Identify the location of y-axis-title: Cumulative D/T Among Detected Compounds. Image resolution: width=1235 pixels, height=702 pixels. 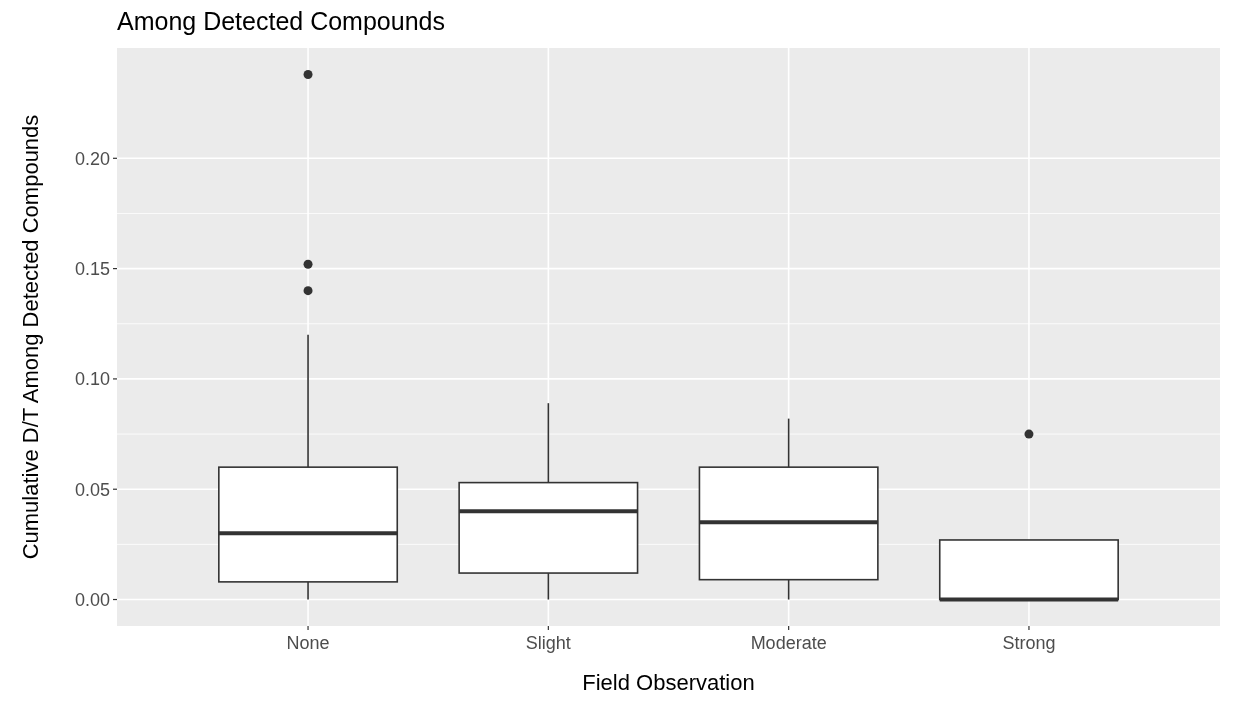
(30, 337).